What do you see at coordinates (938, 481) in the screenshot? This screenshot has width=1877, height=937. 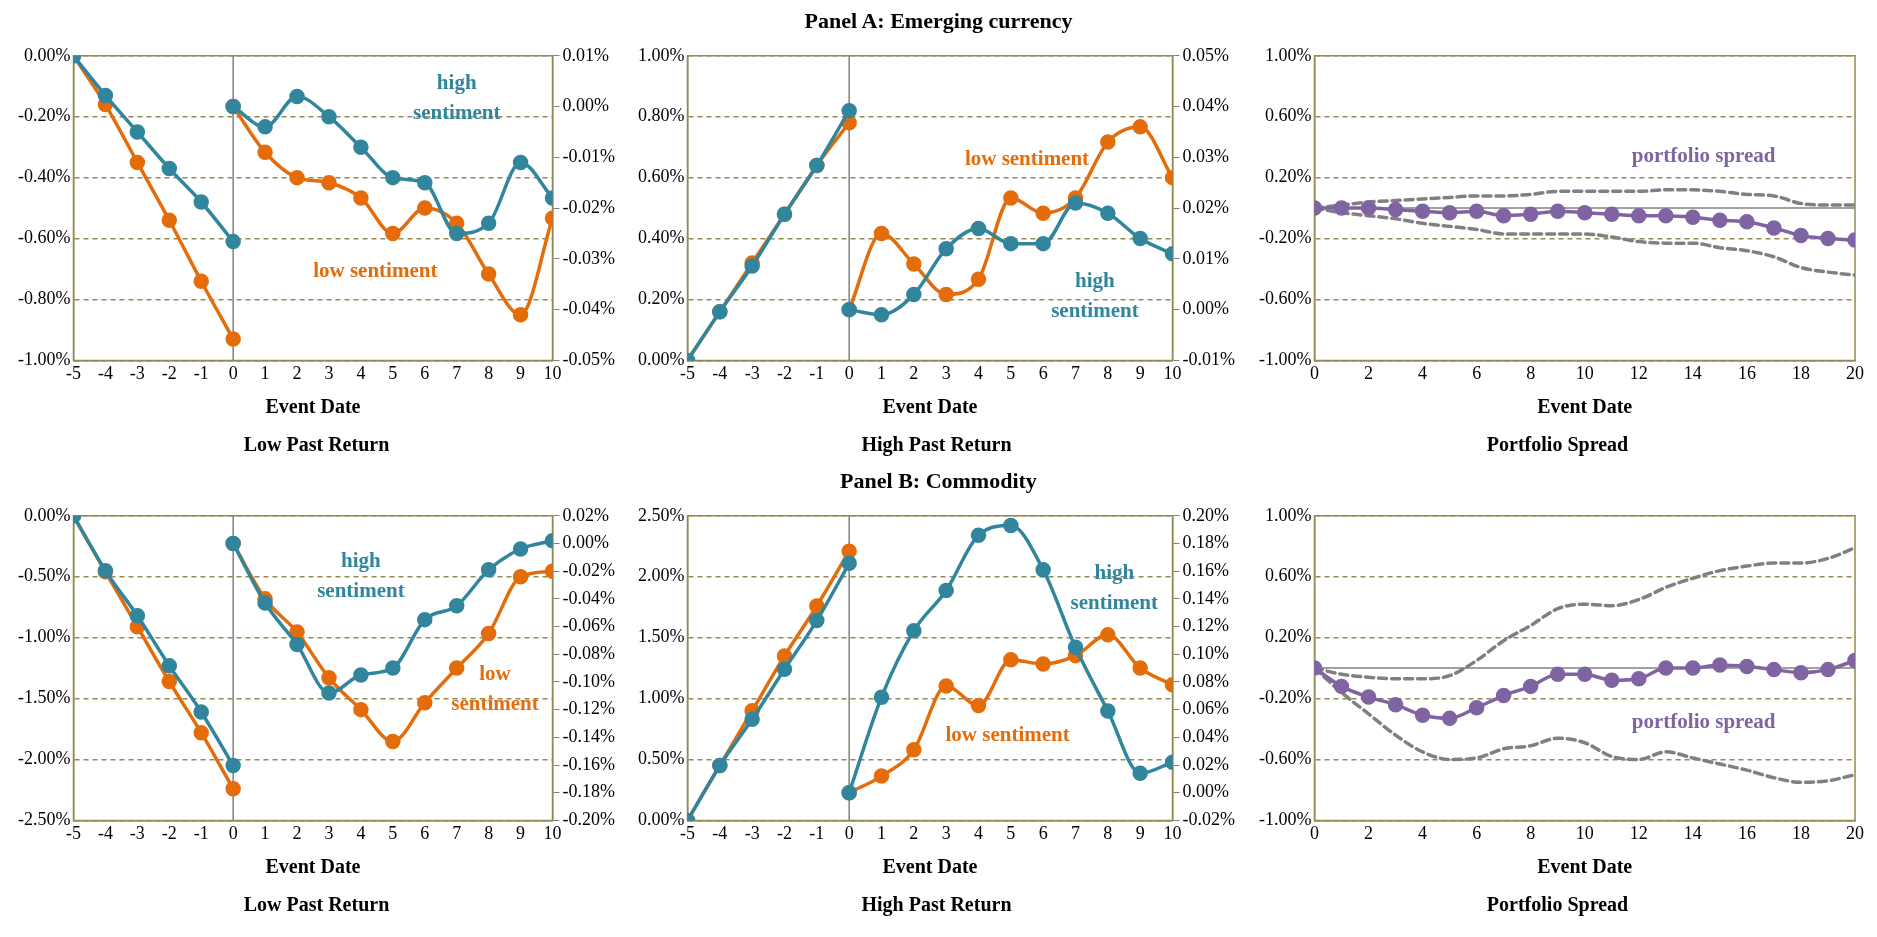 I see `chart-title: Panel B: Commodity` at bounding box center [938, 481].